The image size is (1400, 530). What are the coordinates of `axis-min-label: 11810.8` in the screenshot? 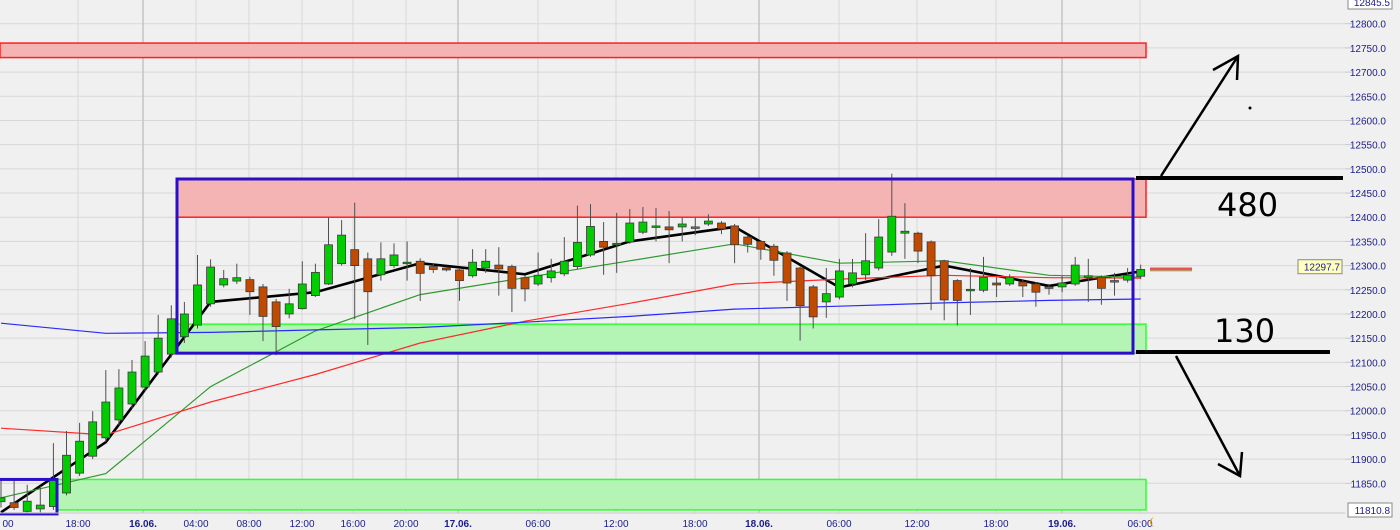 It's located at (1373, 511).